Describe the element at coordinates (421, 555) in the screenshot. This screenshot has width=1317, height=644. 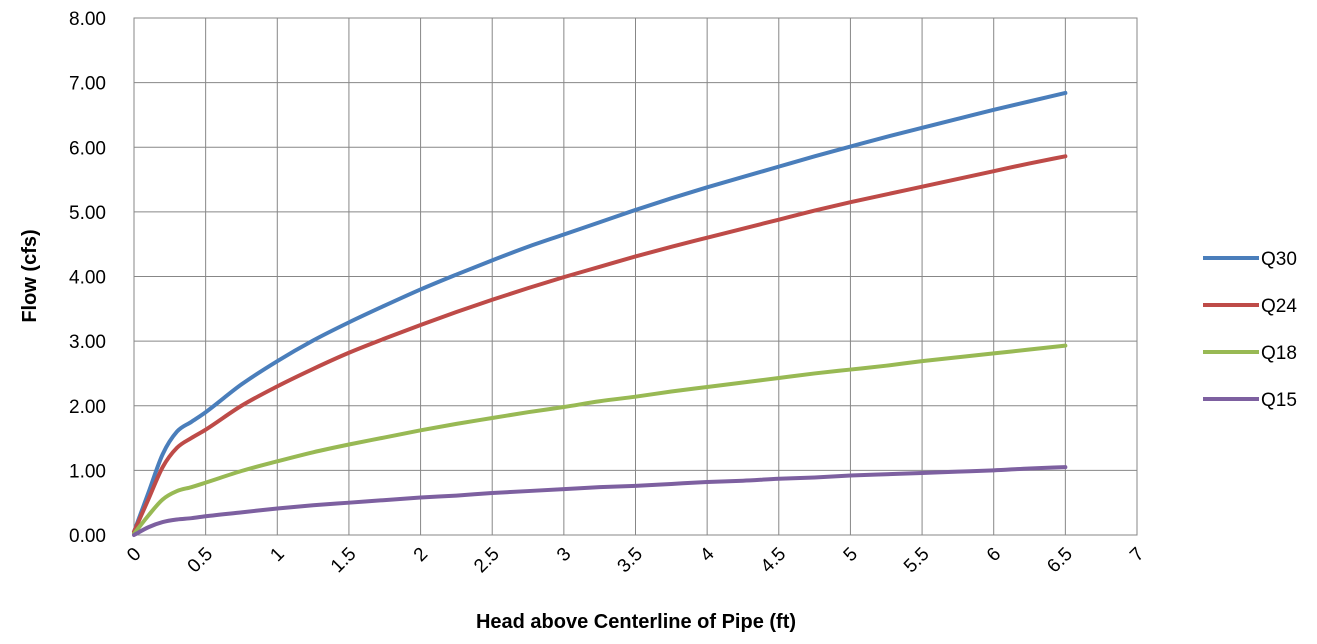
I see `x-tick-label: 2` at that location.